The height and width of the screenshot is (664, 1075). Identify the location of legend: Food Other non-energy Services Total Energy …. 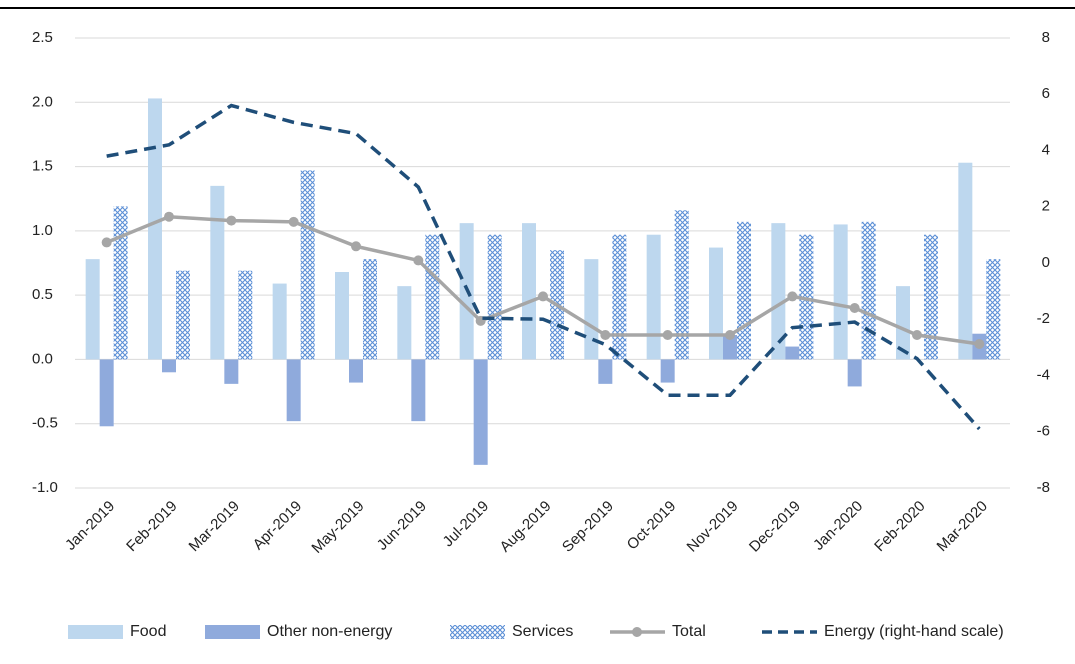
(536, 631).